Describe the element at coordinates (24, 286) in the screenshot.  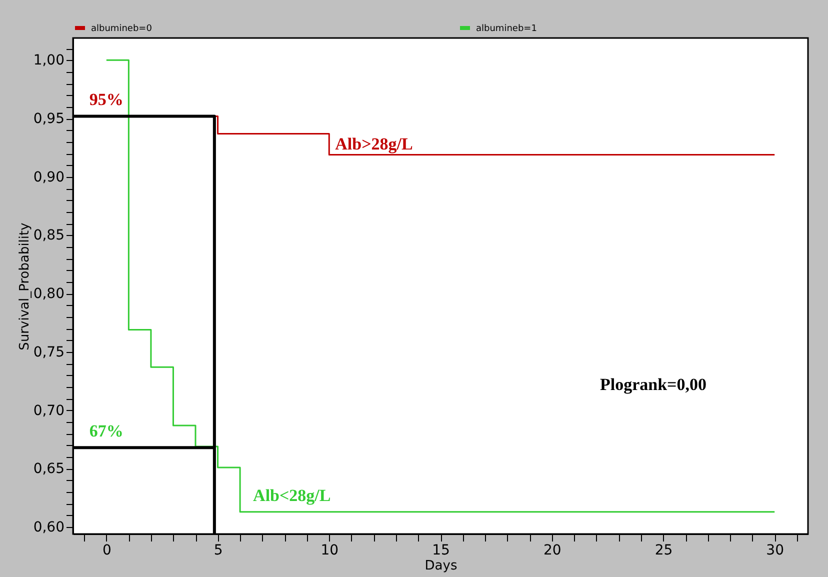
I see `y-axis-title: Survival_Probability` at that location.